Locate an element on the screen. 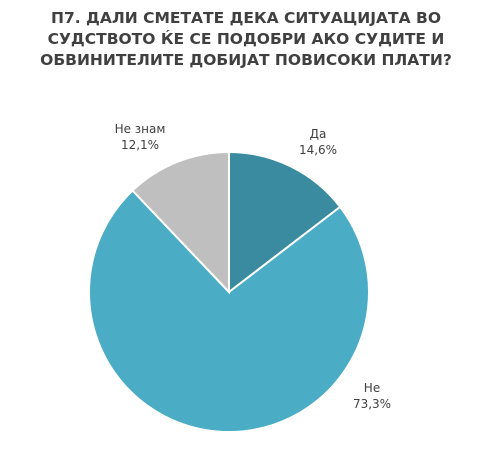 This screenshot has width=492, height=450. slice-category-label: Не is located at coordinates (372, 388).